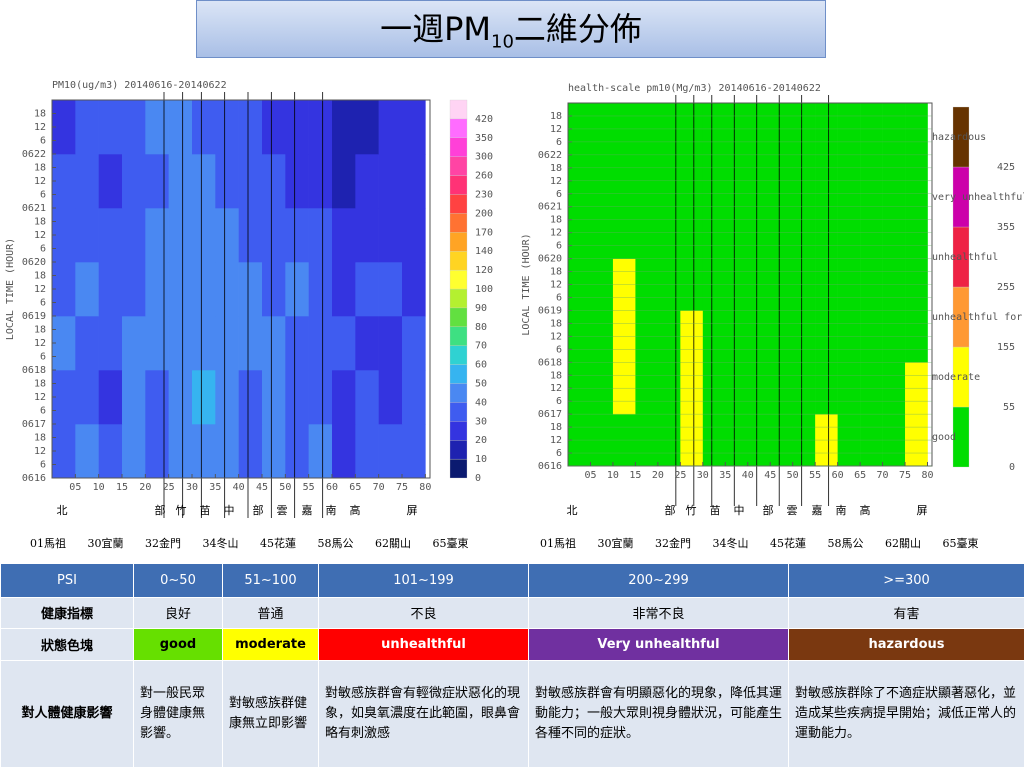 Image resolution: width=1024 pixels, height=768 pixels. Describe the element at coordinates (484, 195) in the screenshot. I see `colorbar-label: 230` at that location.